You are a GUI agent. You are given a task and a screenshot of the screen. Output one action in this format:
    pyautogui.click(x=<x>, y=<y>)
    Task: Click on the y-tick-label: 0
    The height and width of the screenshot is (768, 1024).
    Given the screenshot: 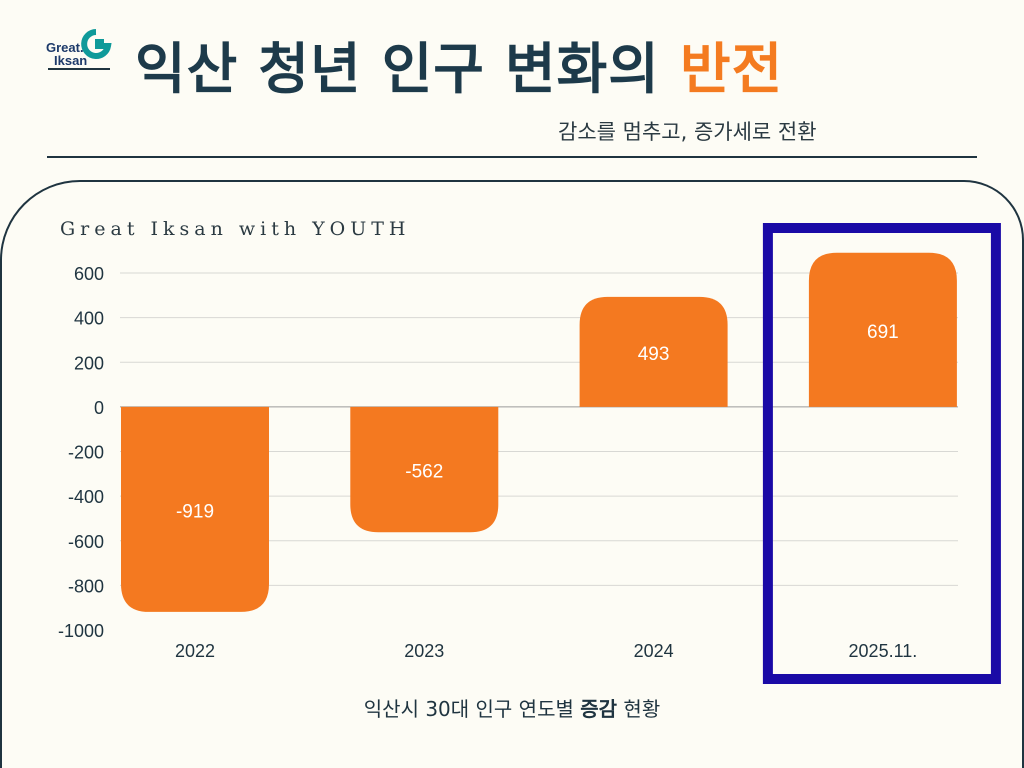 What is the action you would take?
    pyautogui.click(x=99, y=408)
    